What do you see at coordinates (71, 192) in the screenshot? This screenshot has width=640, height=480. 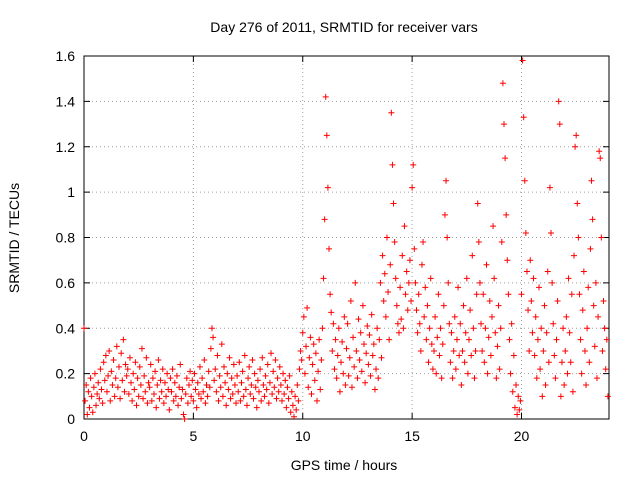 I see `y-tick-label: 1` at bounding box center [71, 192].